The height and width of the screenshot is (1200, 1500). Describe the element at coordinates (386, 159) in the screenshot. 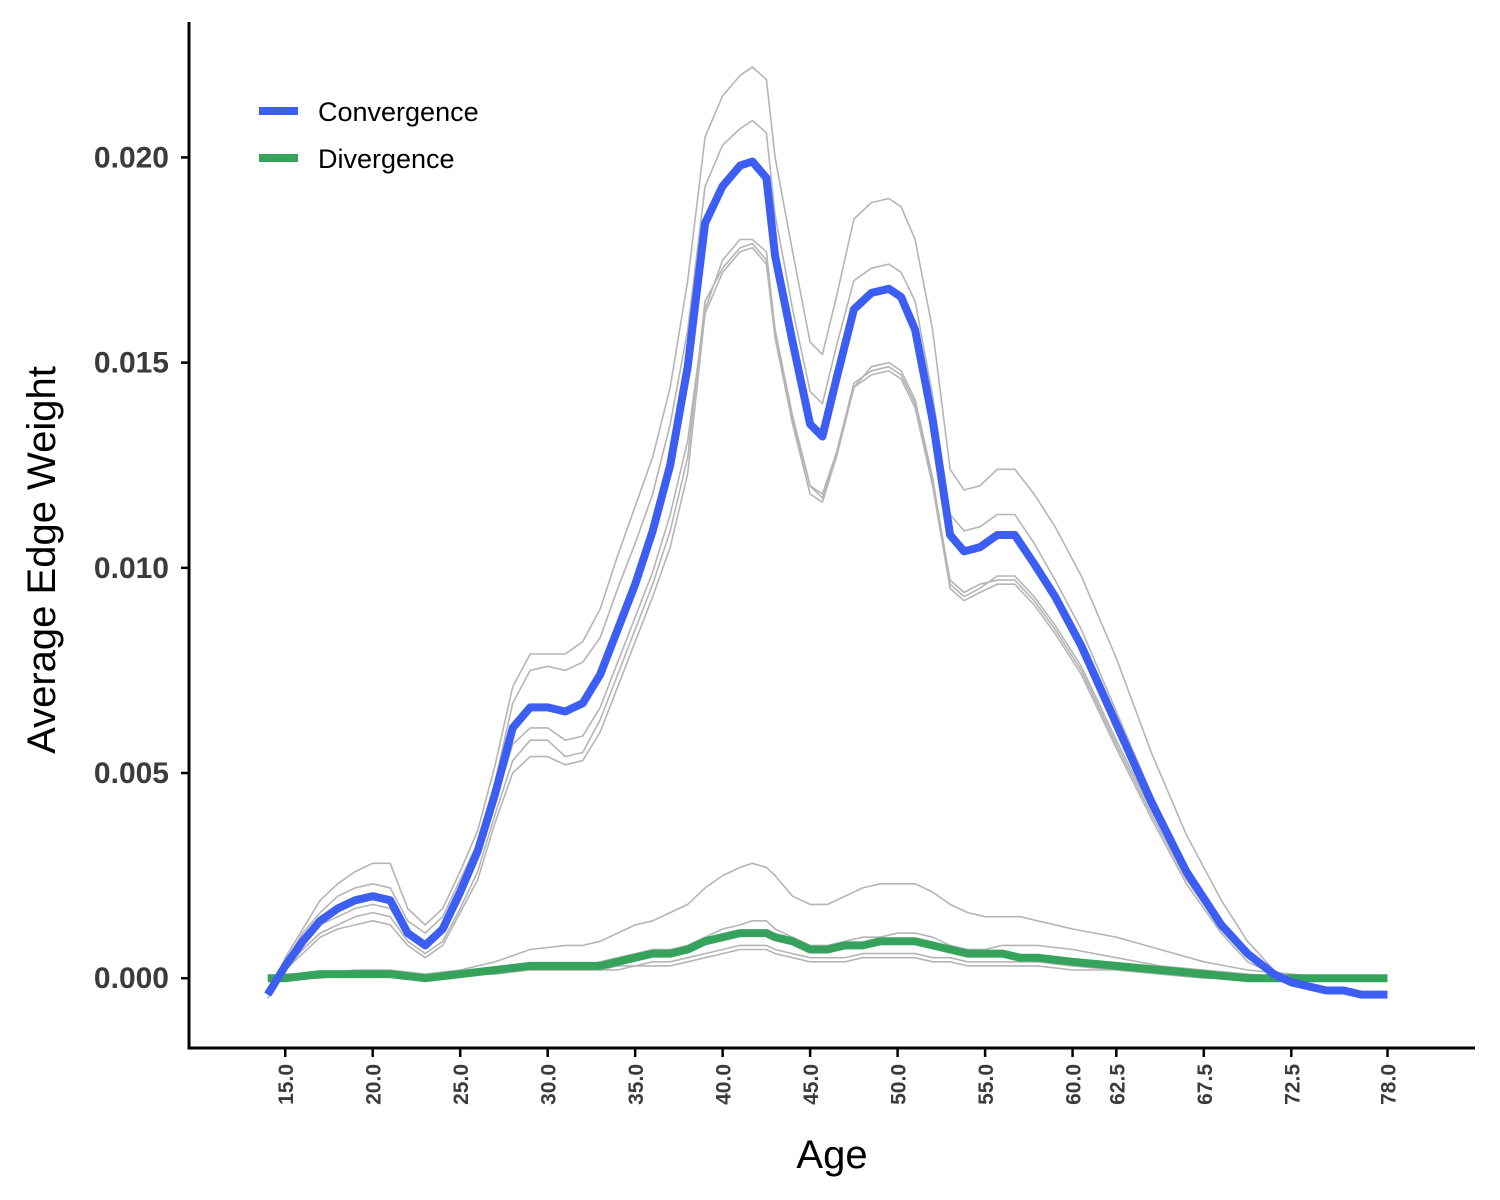

I see `legend-label: Divergence` at that location.